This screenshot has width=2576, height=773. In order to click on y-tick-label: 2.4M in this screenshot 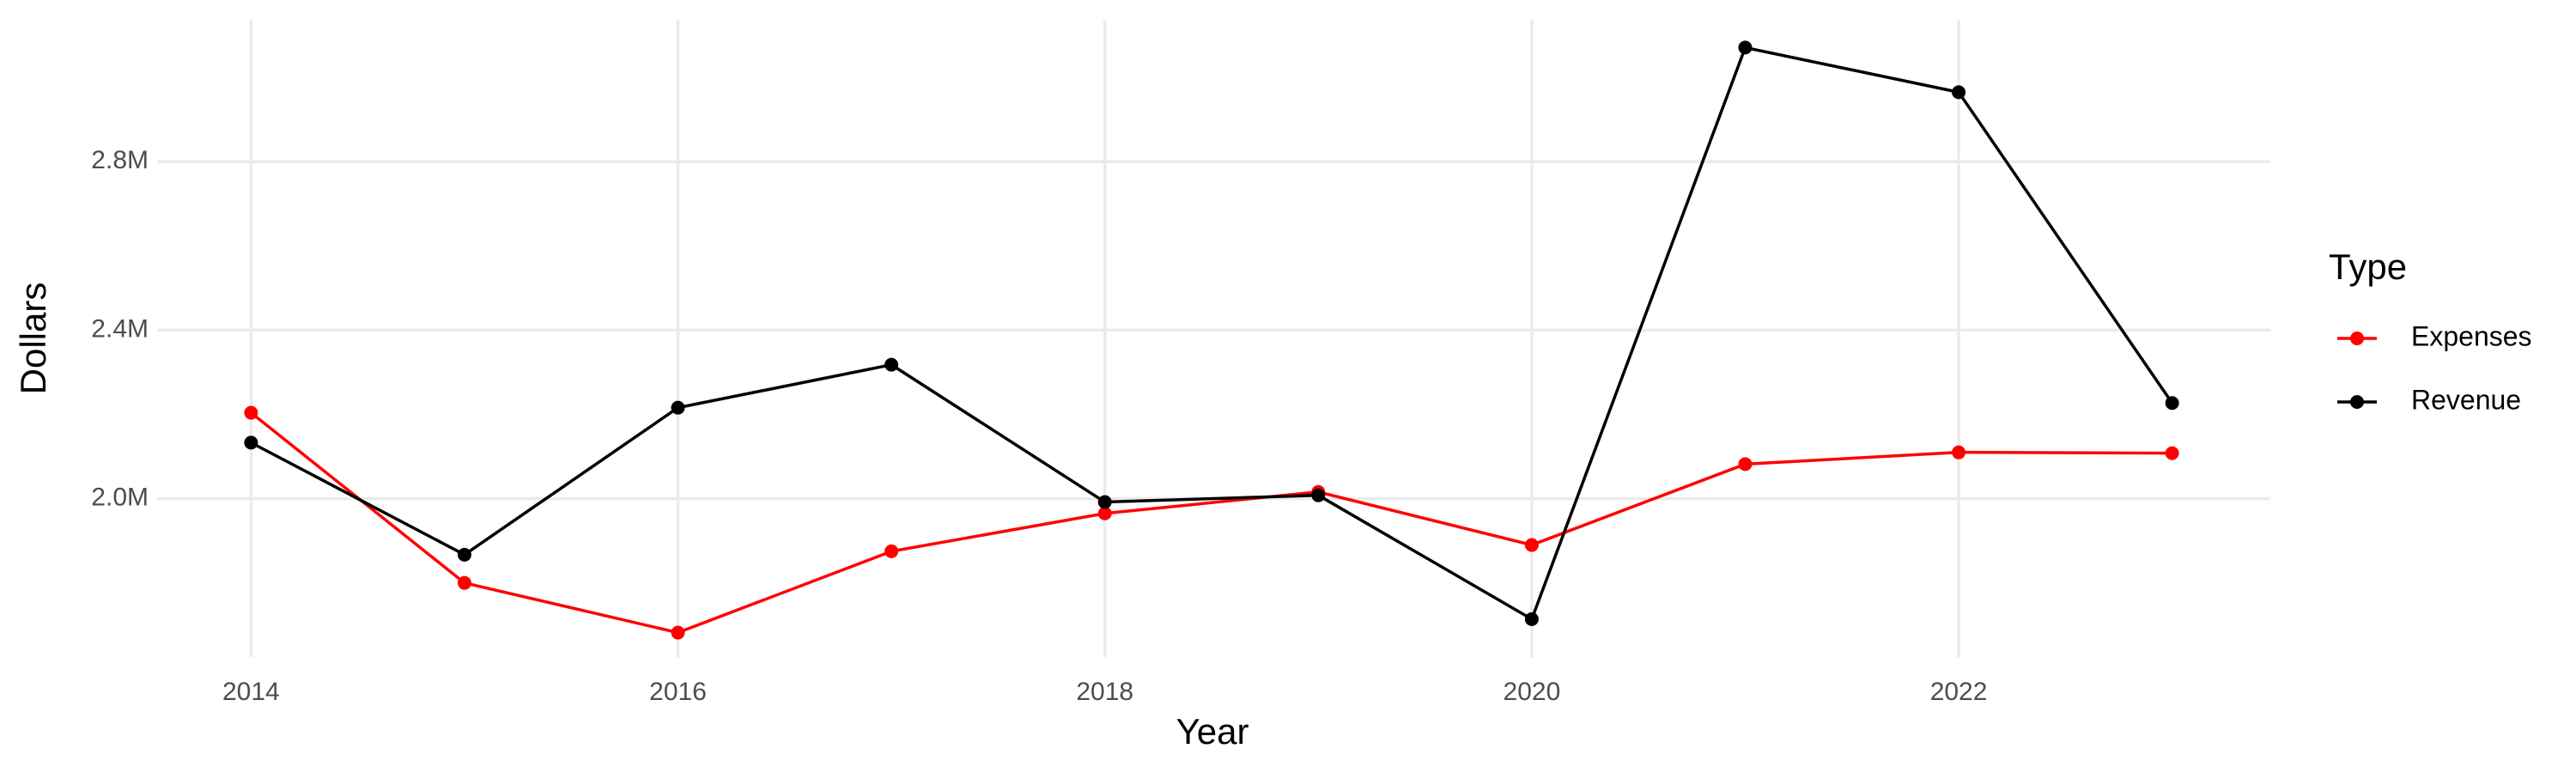, I will do `click(120, 328)`.